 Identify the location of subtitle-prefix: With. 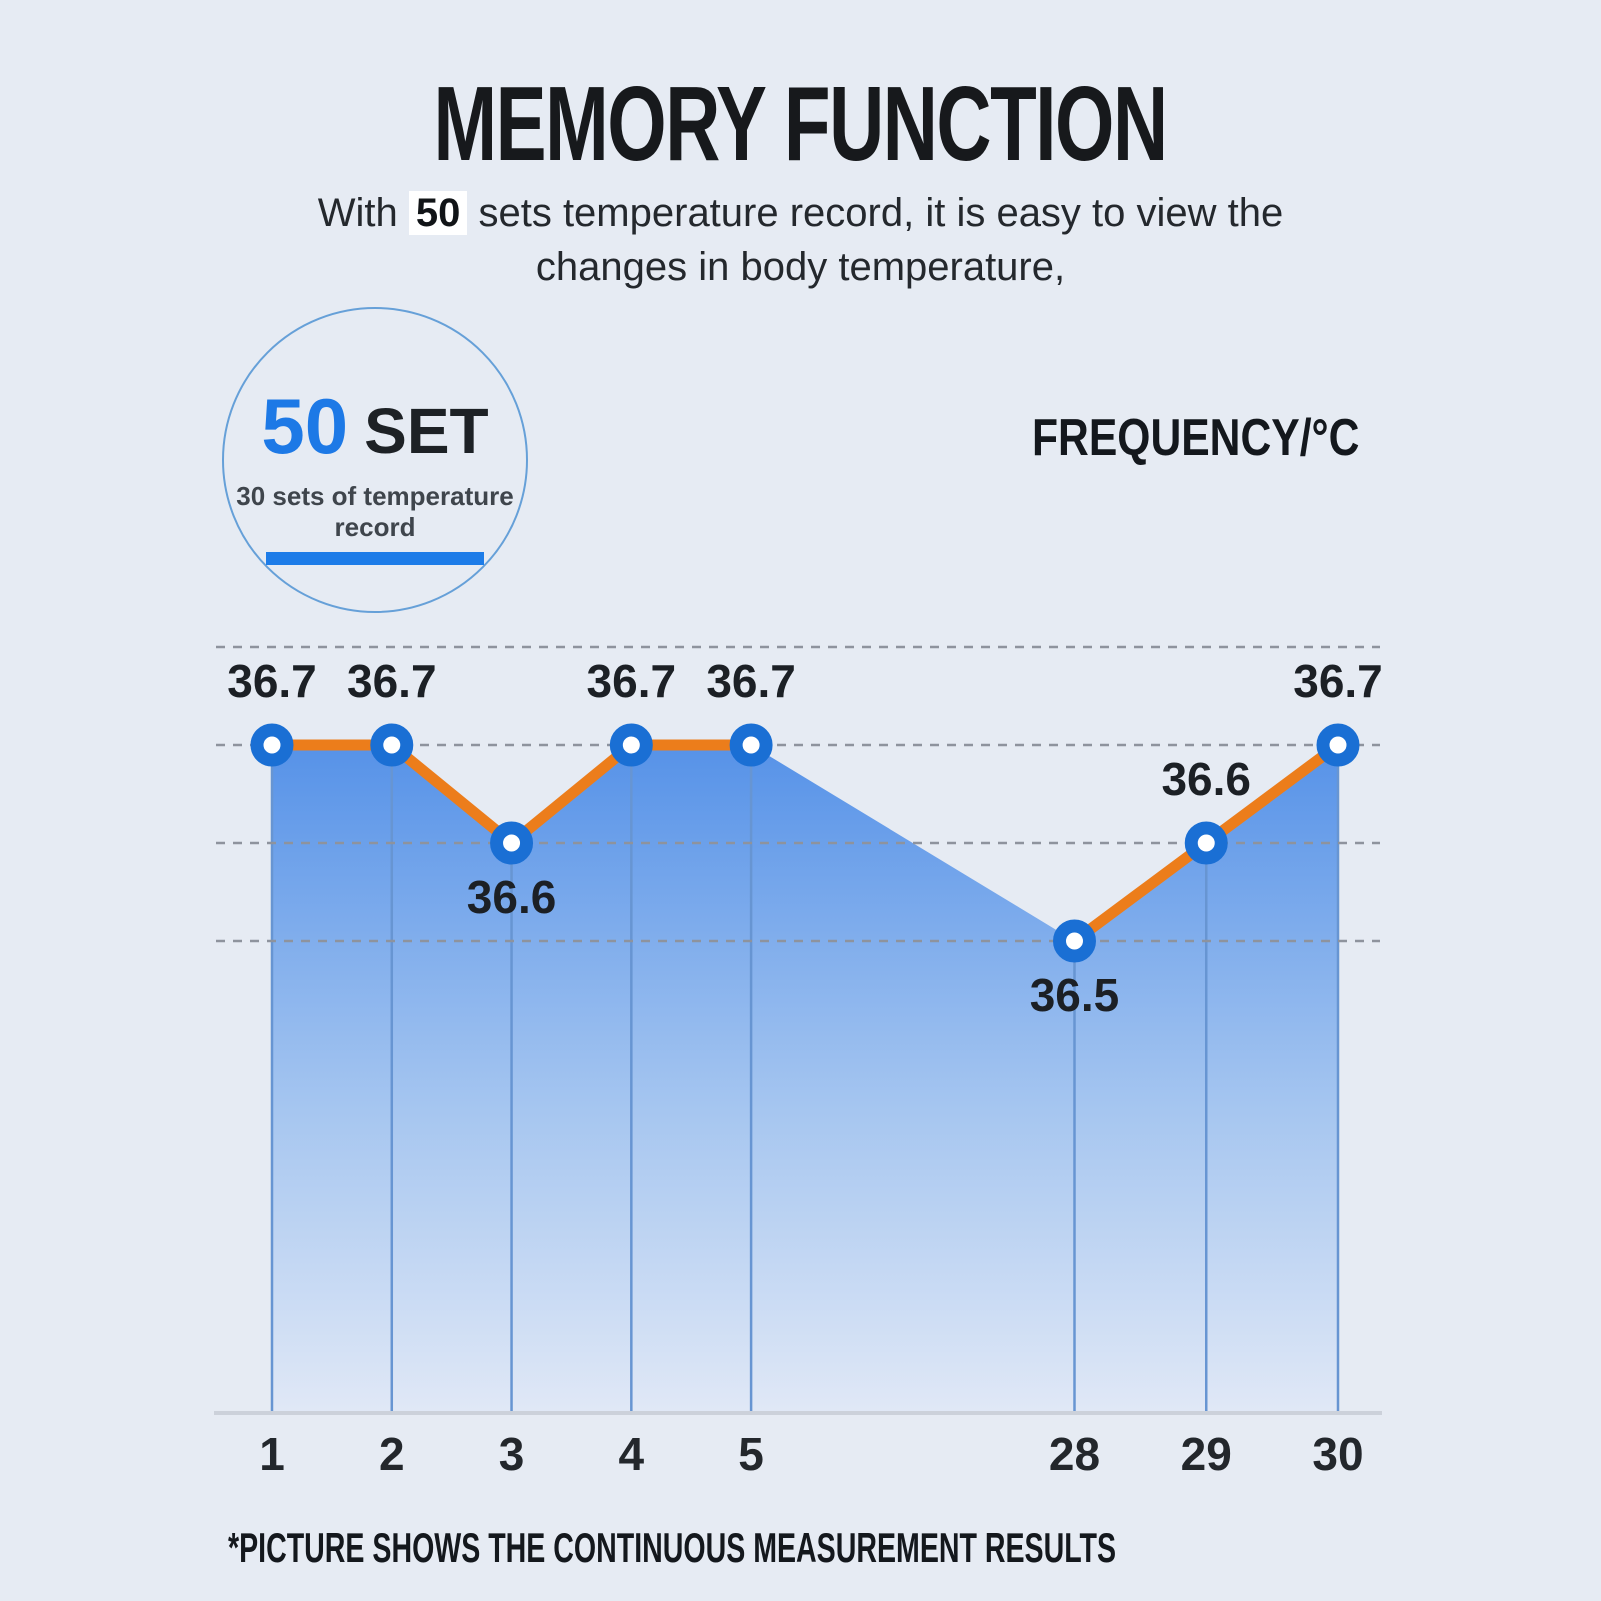
(363, 213).